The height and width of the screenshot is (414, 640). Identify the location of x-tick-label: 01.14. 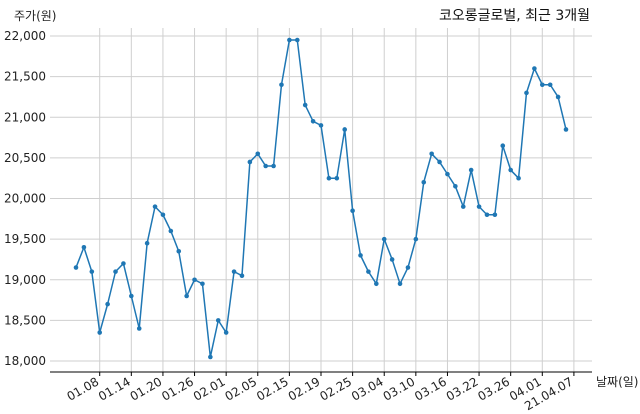
(114, 388).